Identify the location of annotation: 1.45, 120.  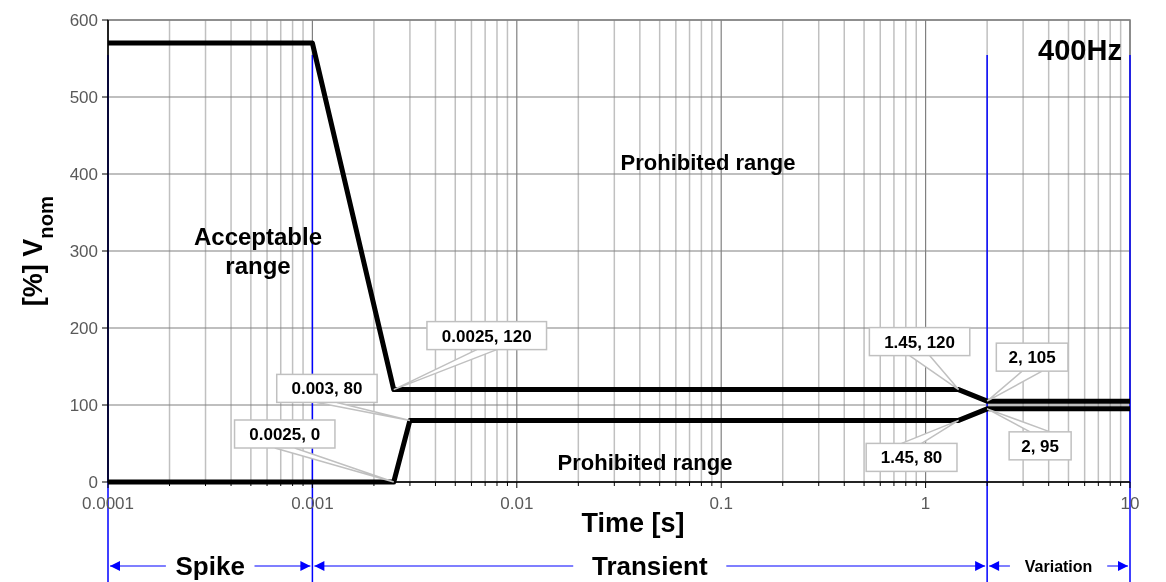
(920, 342).